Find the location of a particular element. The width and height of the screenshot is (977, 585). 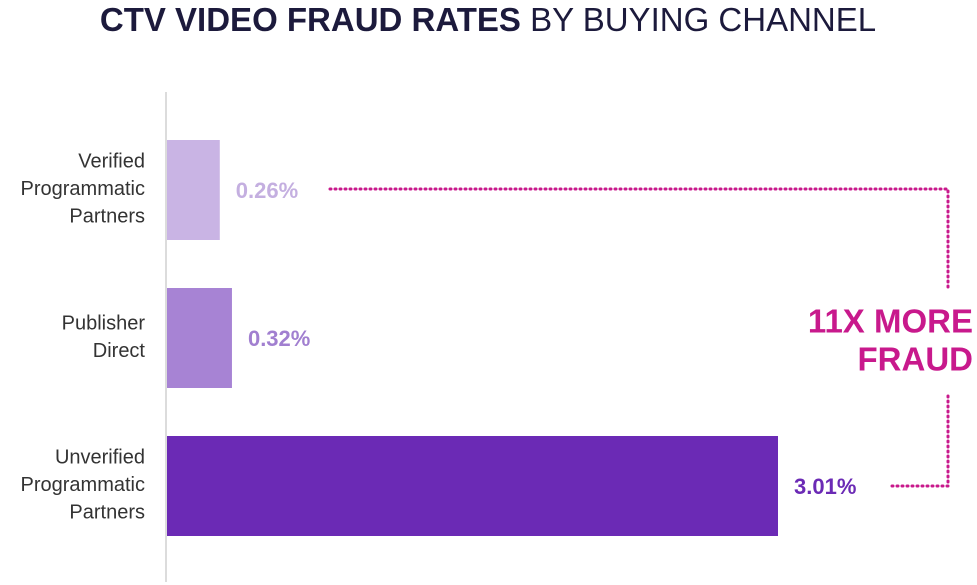

category-label: Publisher Direct is located at coordinates (104, 338).